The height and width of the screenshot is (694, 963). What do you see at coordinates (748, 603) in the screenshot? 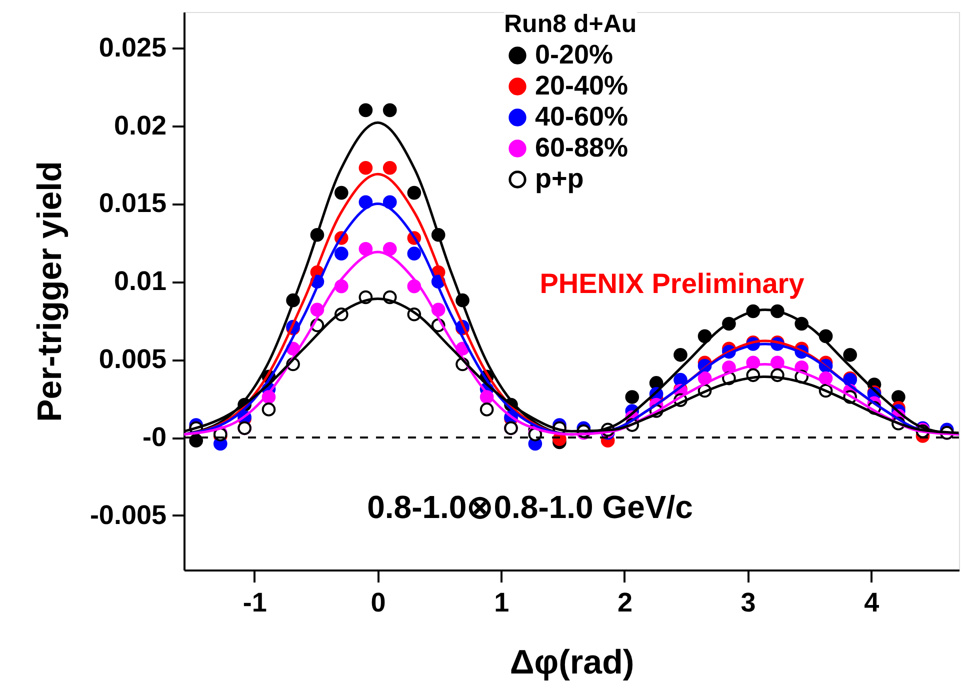
I see `x-tick-label: 3` at bounding box center [748, 603].